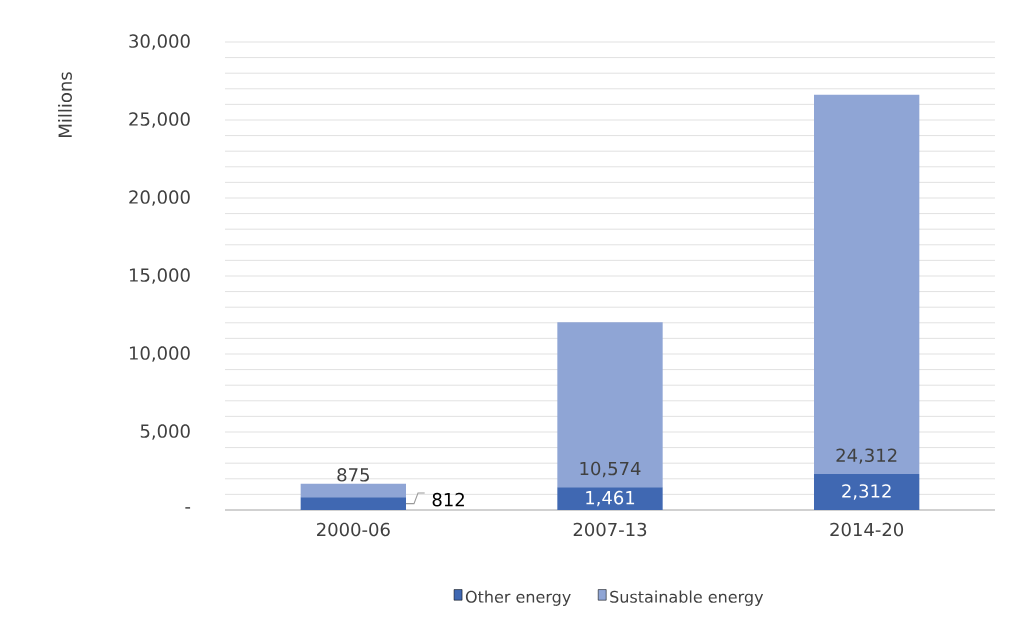 The image size is (1018, 641). Describe the element at coordinates (353, 529) in the screenshot. I see `x-tick-label: 2000-06` at that location.